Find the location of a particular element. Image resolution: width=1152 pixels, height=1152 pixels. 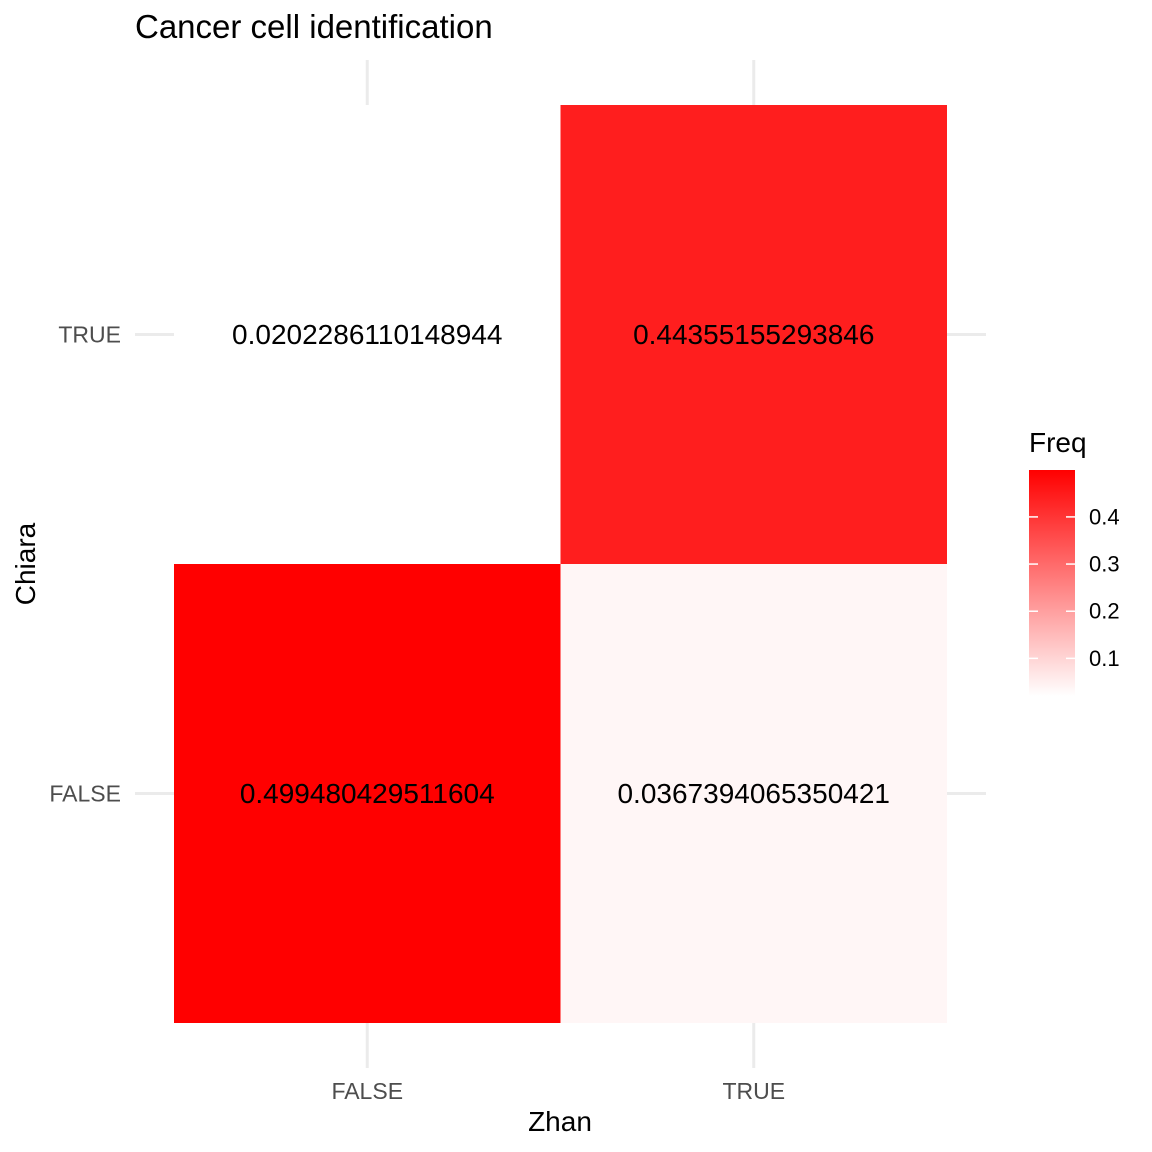

legend-tick-label: 0.2 is located at coordinates (1104, 611).